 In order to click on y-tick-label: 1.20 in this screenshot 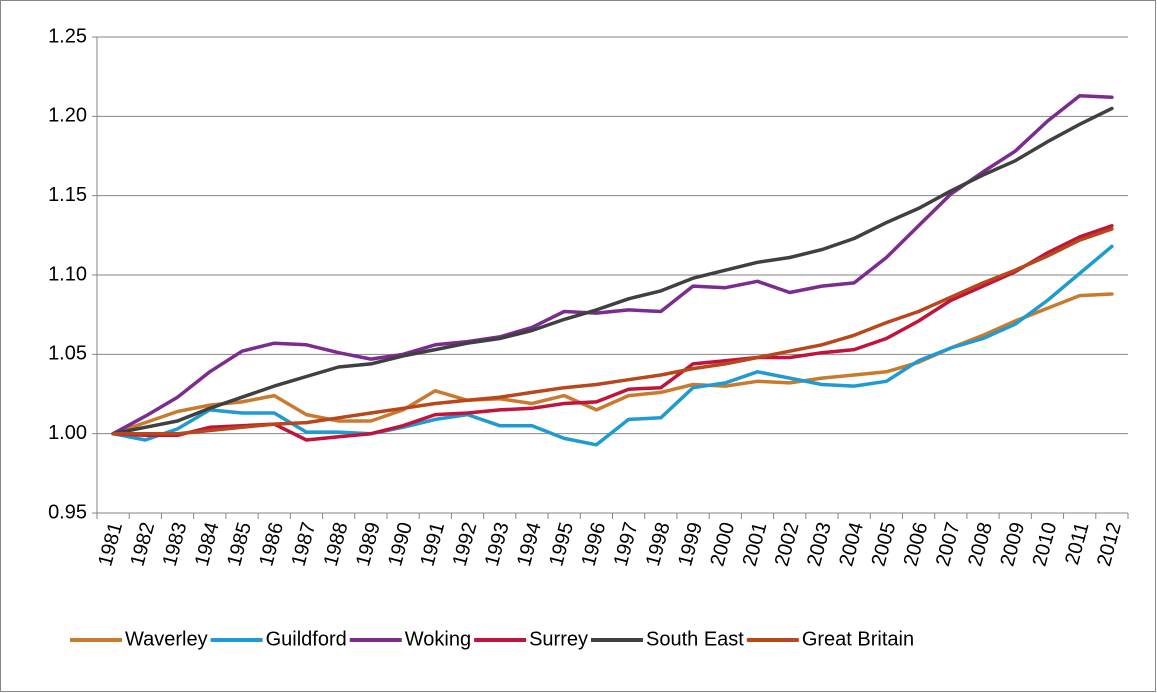, I will do `click(67, 116)`.